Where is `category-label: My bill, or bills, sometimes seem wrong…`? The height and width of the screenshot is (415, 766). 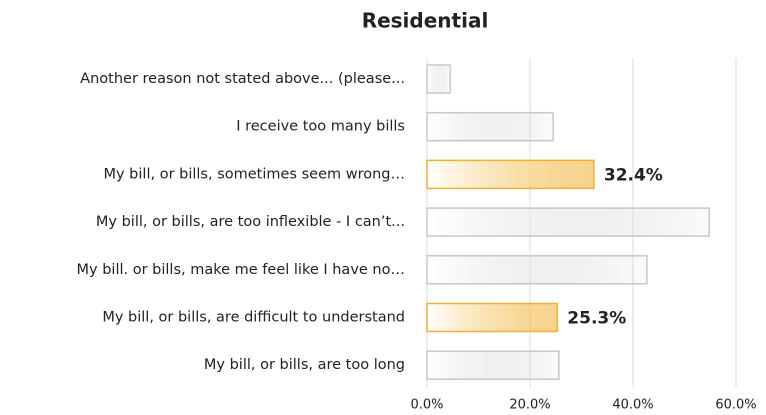
category-label: My bill, or bills, sometimes seem wrong… is located at coordinates (254, 174).